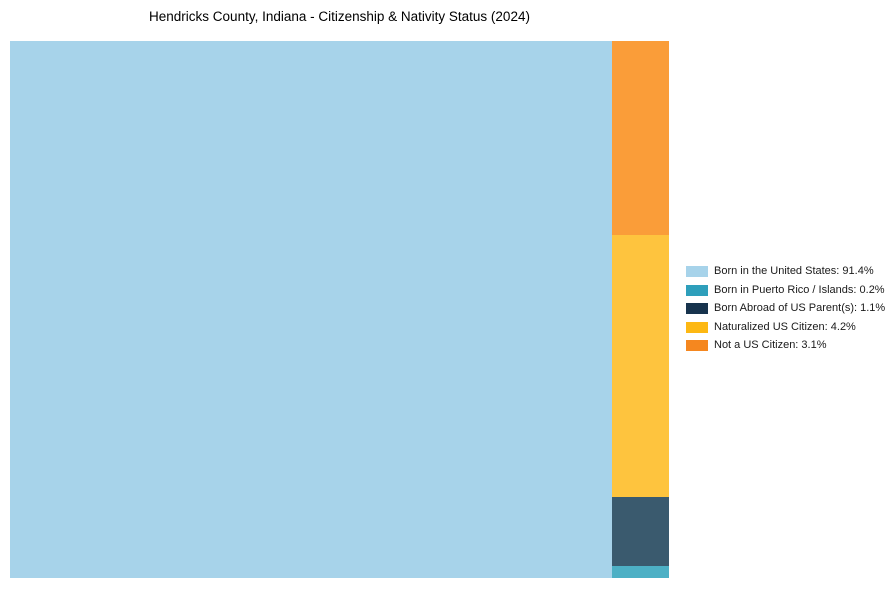 The height and width of the screenshot is (590, 889). I want to click on treemap-block-not-a-us-citizen, so click(640, 138).